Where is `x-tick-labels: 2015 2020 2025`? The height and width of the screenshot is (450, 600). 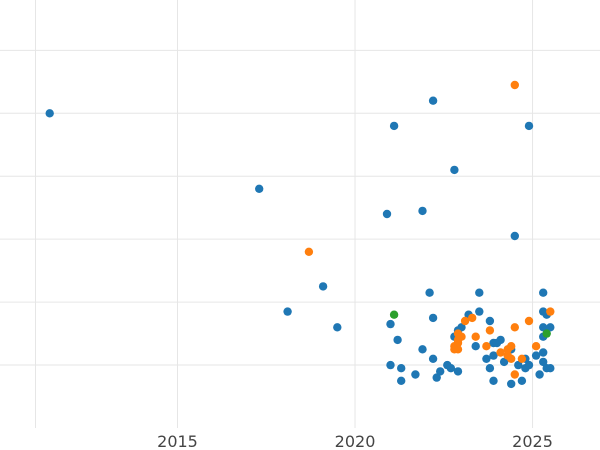 x-tick-labels: 2015 2020 2025 is located at coordinates (355, 441).